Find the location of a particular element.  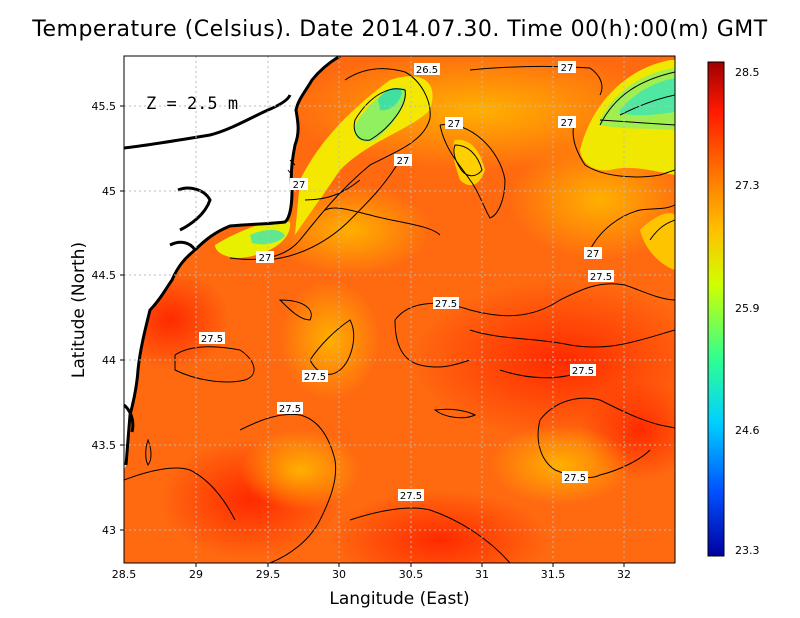

svg-text: 26.5 is located at coordinates (427, 70).